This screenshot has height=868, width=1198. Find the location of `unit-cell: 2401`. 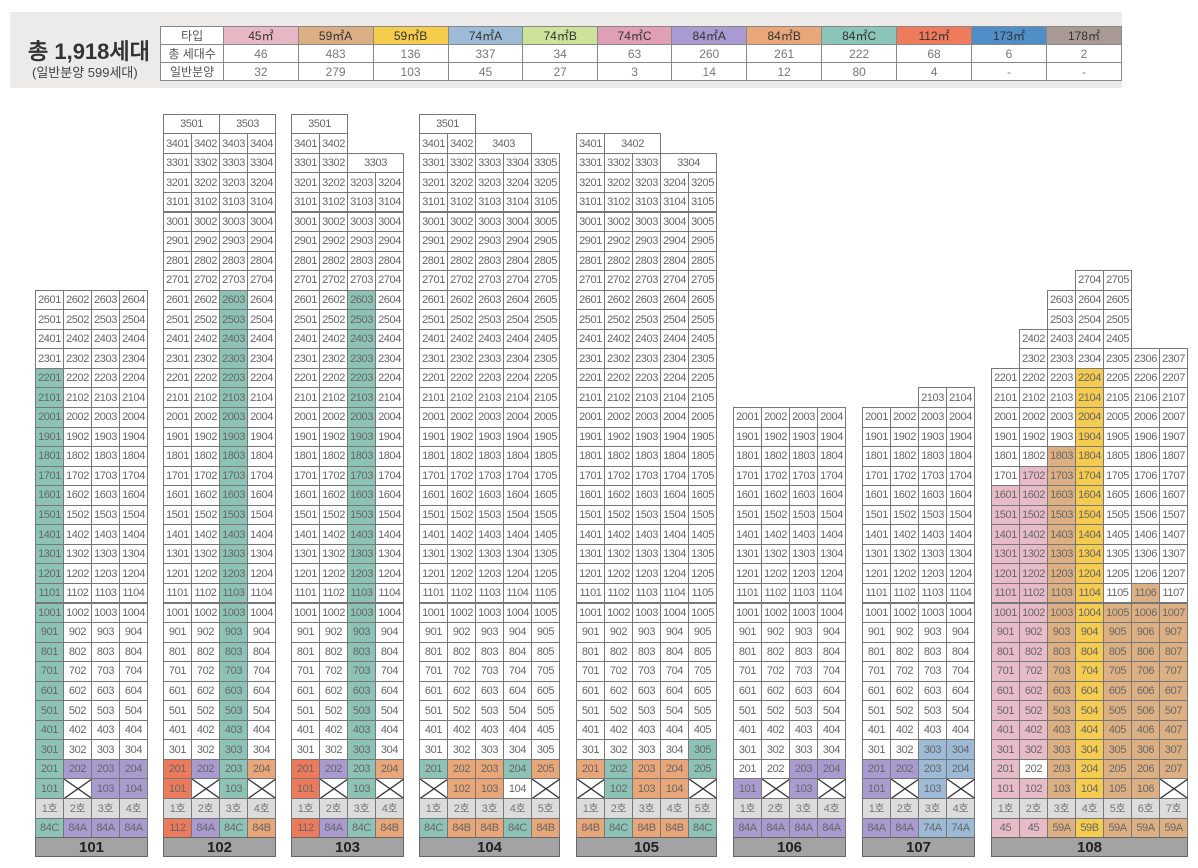

unit-cell: 2401 is located at coordinates (590, 339).